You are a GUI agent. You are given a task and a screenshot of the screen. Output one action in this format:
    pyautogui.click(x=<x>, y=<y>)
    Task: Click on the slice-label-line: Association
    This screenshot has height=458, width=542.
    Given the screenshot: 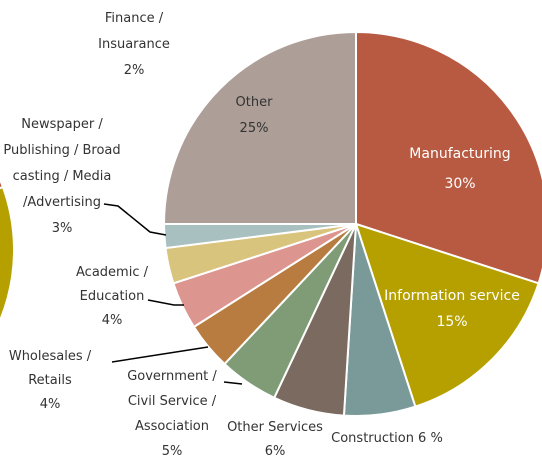 What is the action you would take?
    pyautogui.click(x=172, y=426)
    